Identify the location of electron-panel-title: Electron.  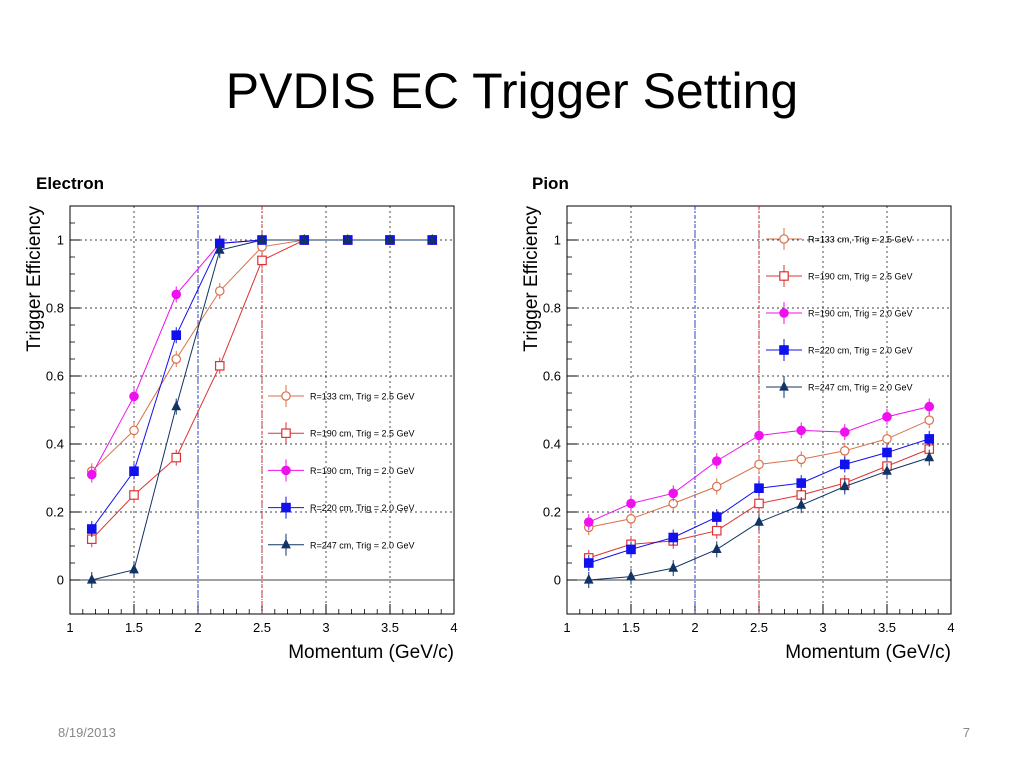
(70, 183).